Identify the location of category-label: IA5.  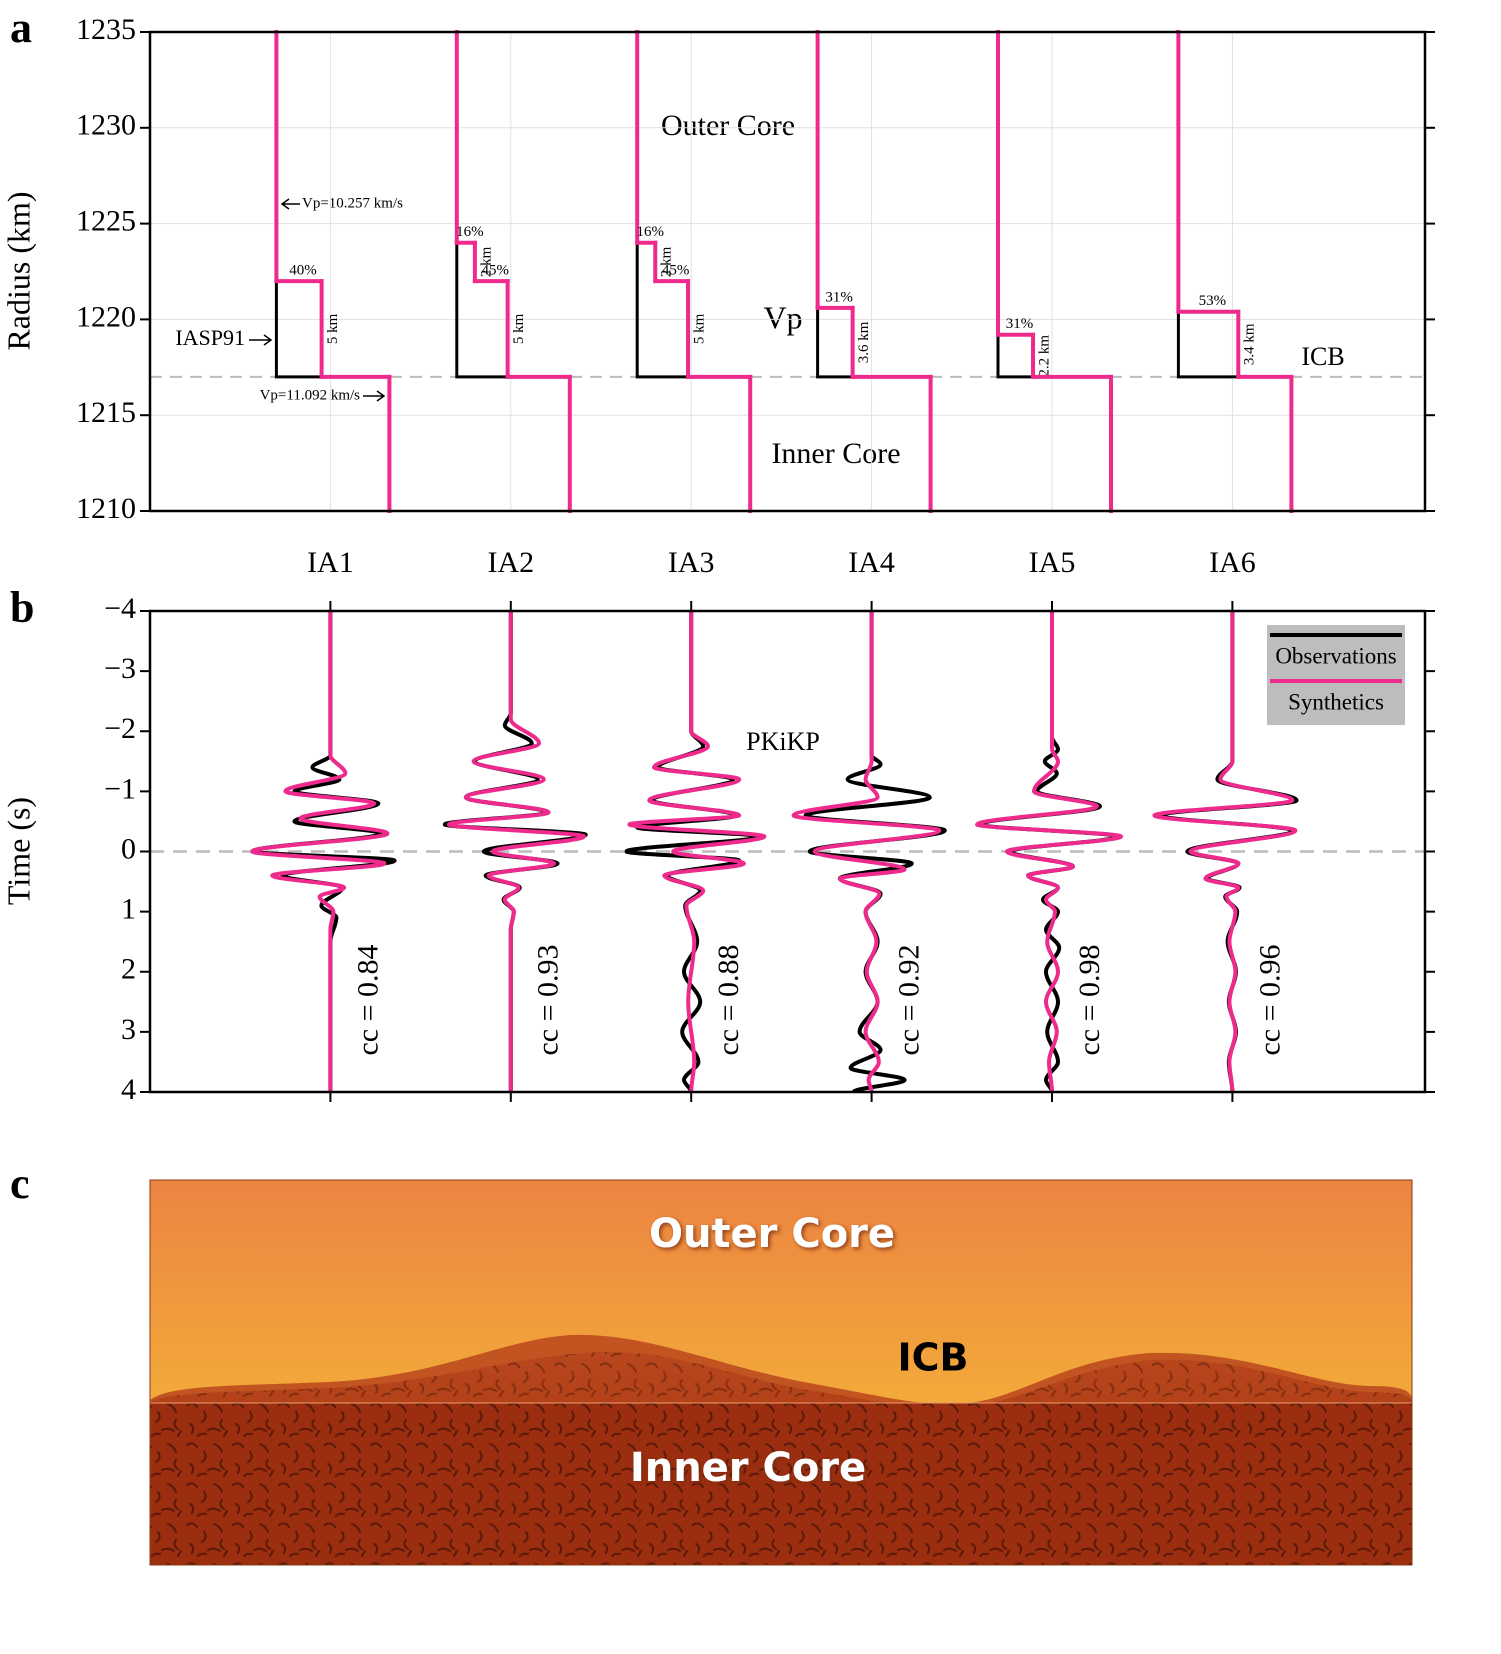
(1052, 562).